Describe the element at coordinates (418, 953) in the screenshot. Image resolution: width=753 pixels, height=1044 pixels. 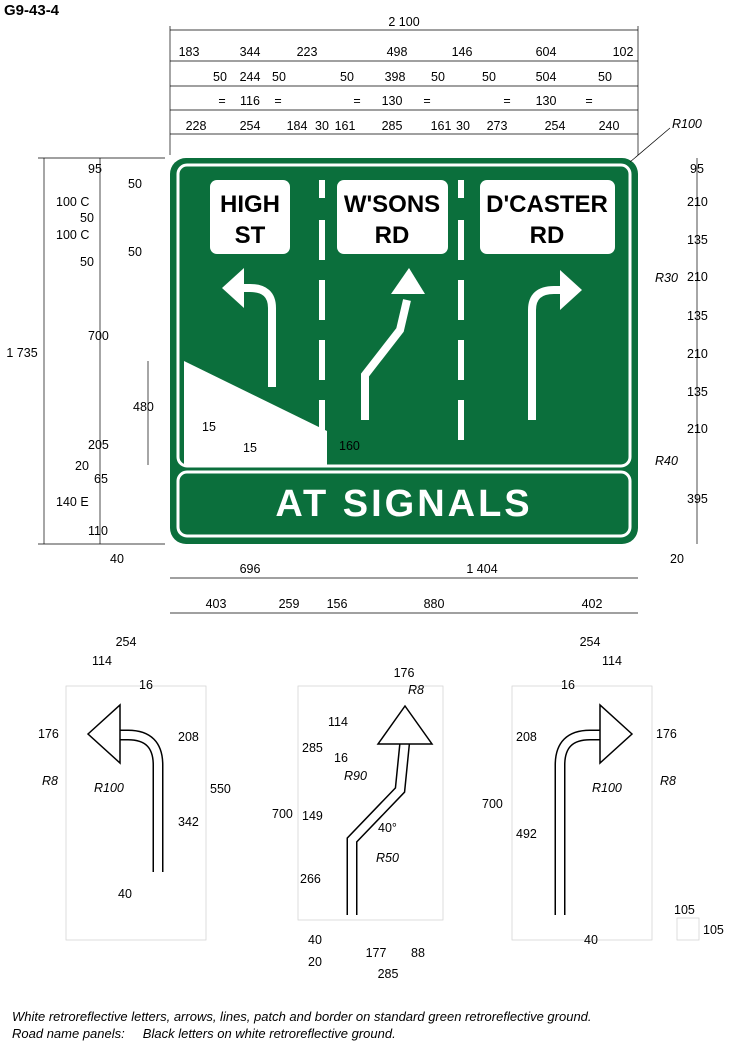
I see `svg-text: 88` at that location.